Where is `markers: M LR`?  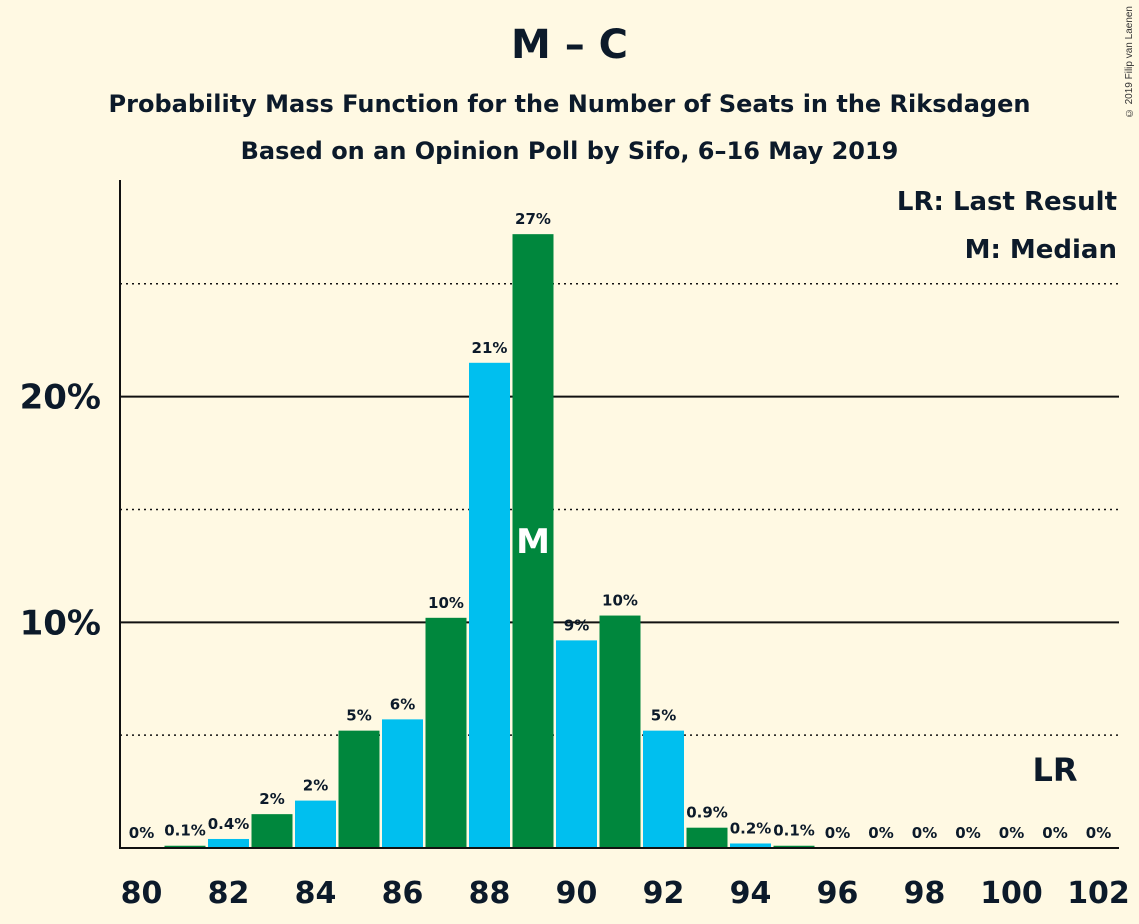 markers: M LR is located at coordinates (796, 655).